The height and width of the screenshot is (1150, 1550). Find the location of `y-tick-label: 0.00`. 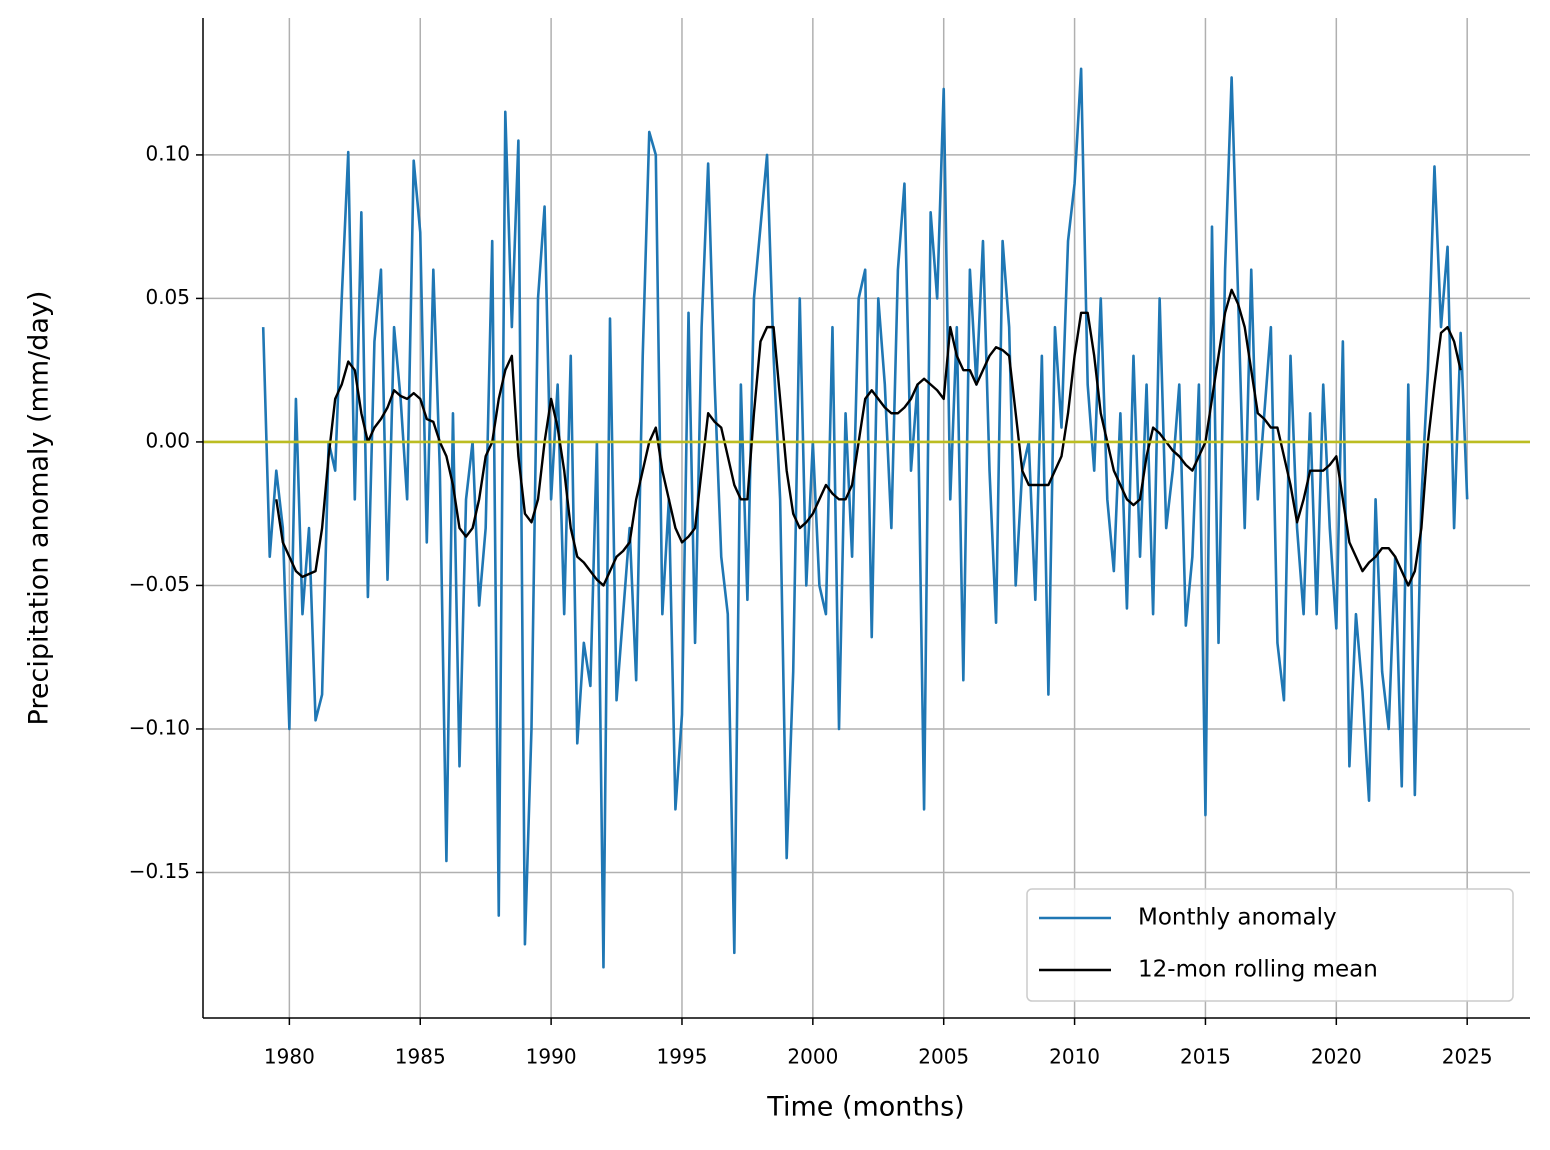

y-tick-label: 0.00 is located at coordinates (167, 440).